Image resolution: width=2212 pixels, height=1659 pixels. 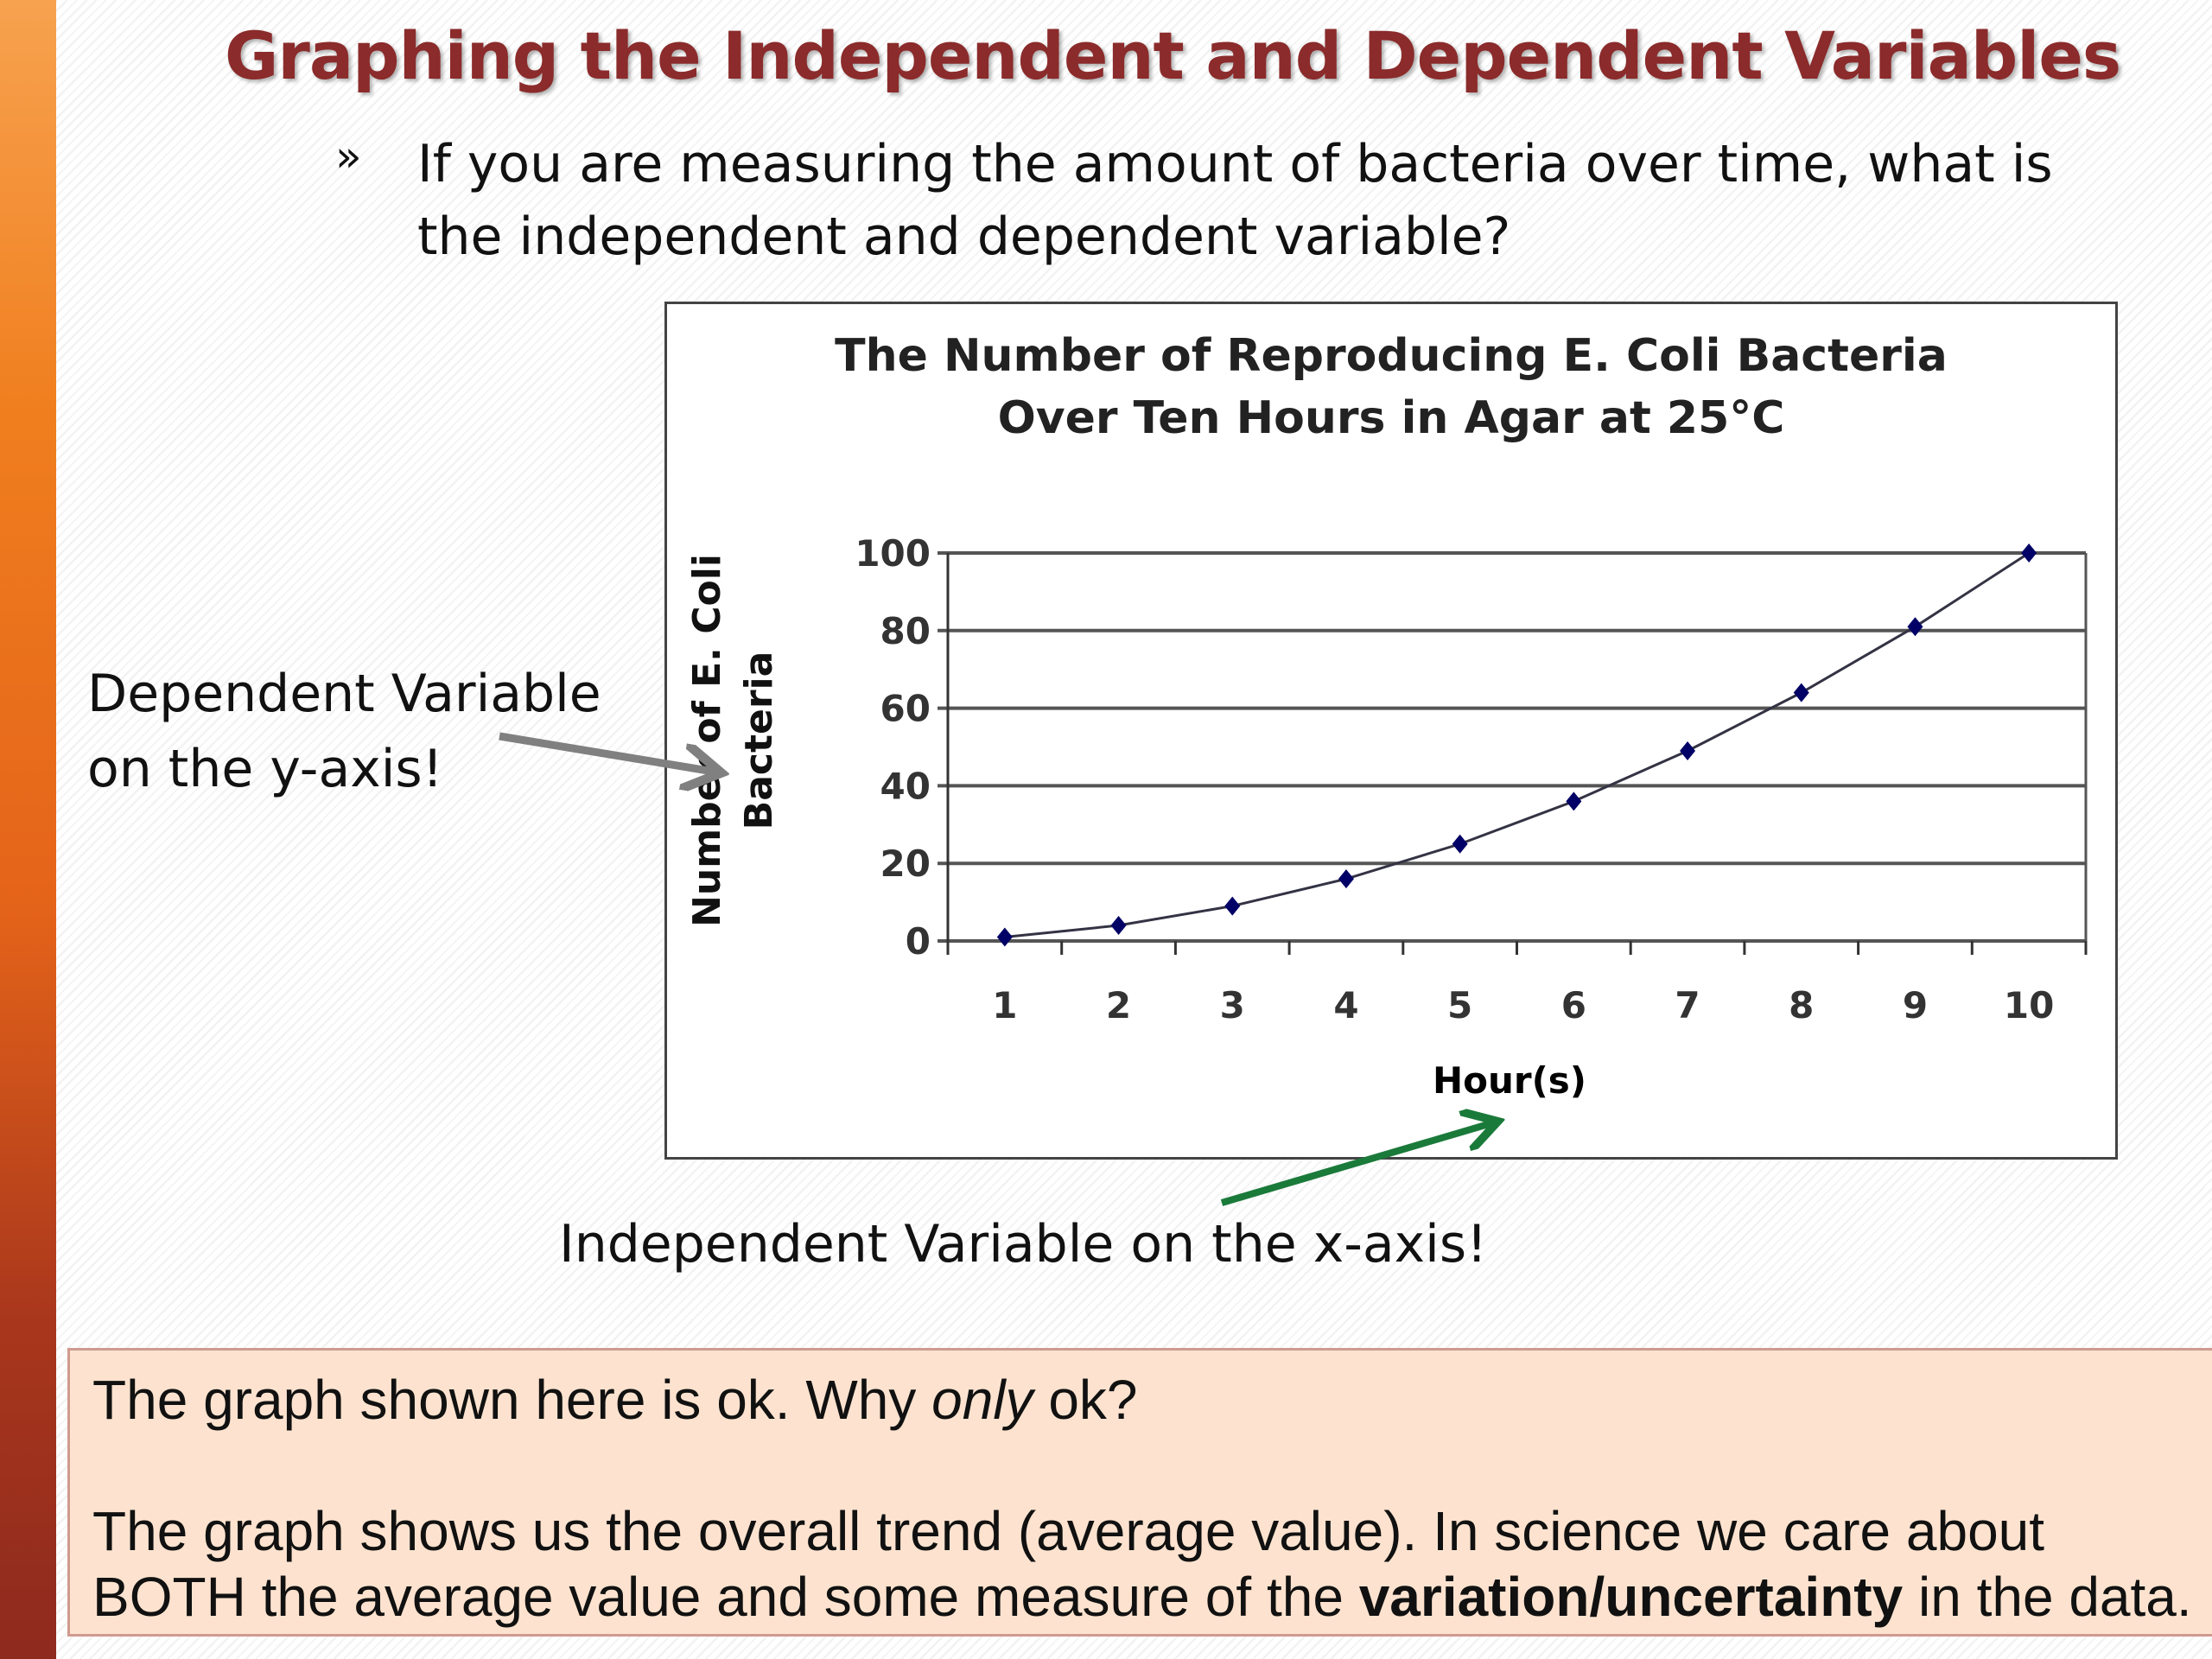 What do you see at coordinates (905, 631) in the screenshot?
I see `y-tick-label: 80` at bounding box center [905, 631].